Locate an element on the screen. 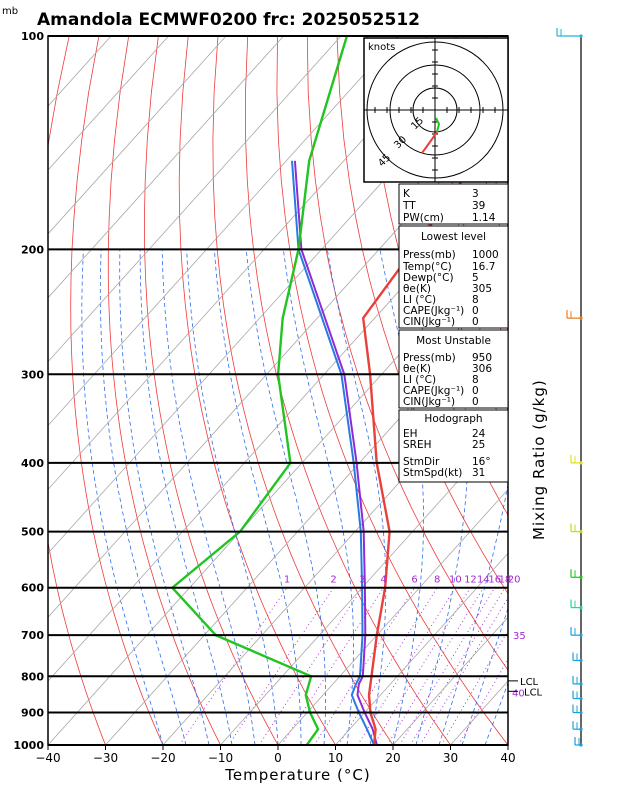 This screenshot has height=800, width=618. storm-relative-helicity-value: 25 is located at coordinates (478, 445).